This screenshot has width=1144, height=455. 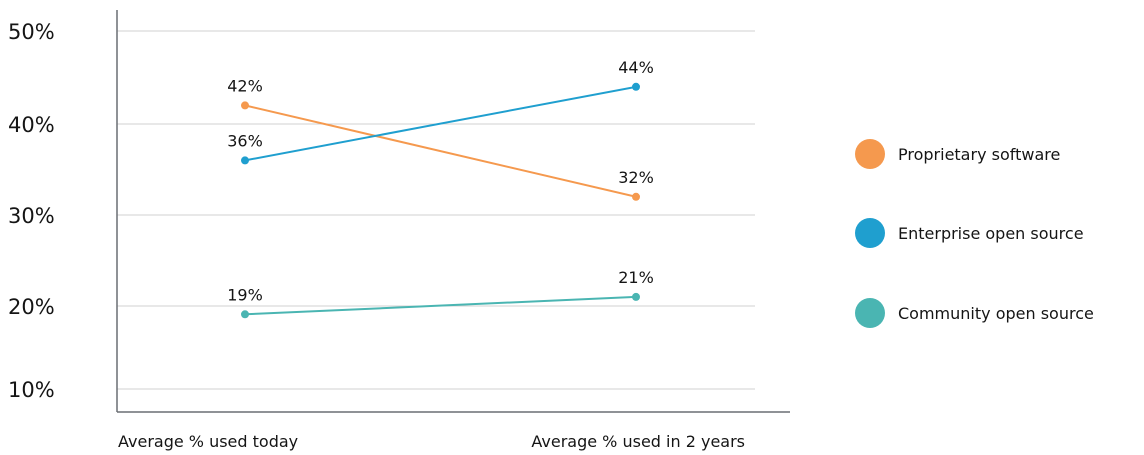 I want to click on y-tick-label: 10%, so click(x=31, y=390).